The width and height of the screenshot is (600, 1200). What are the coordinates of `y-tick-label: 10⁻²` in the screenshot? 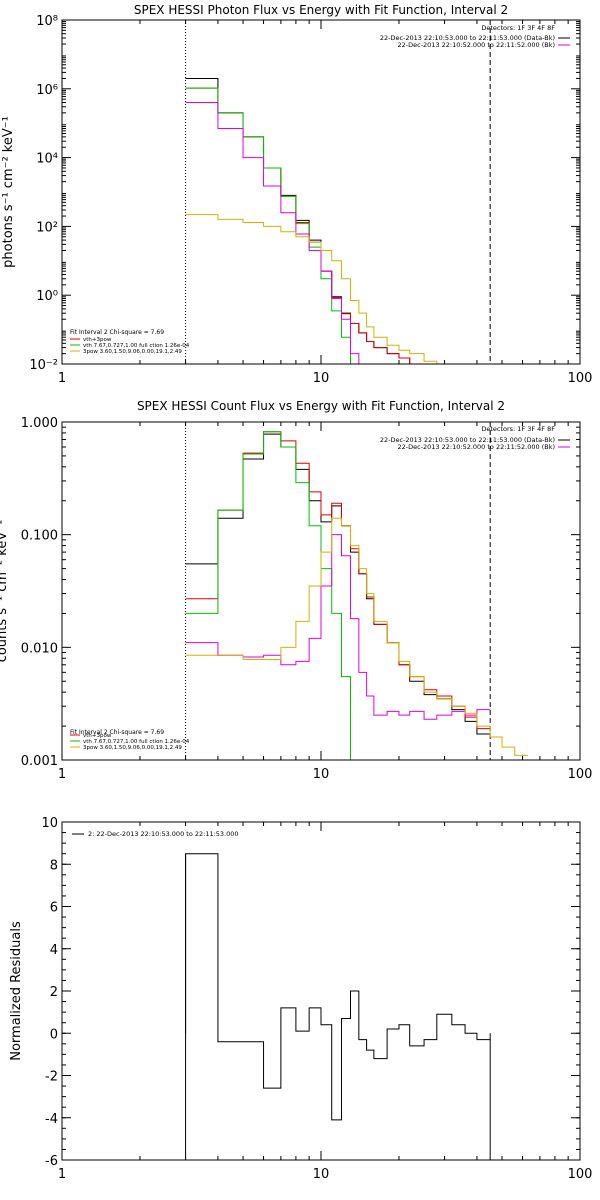 It's located at (43, 365).